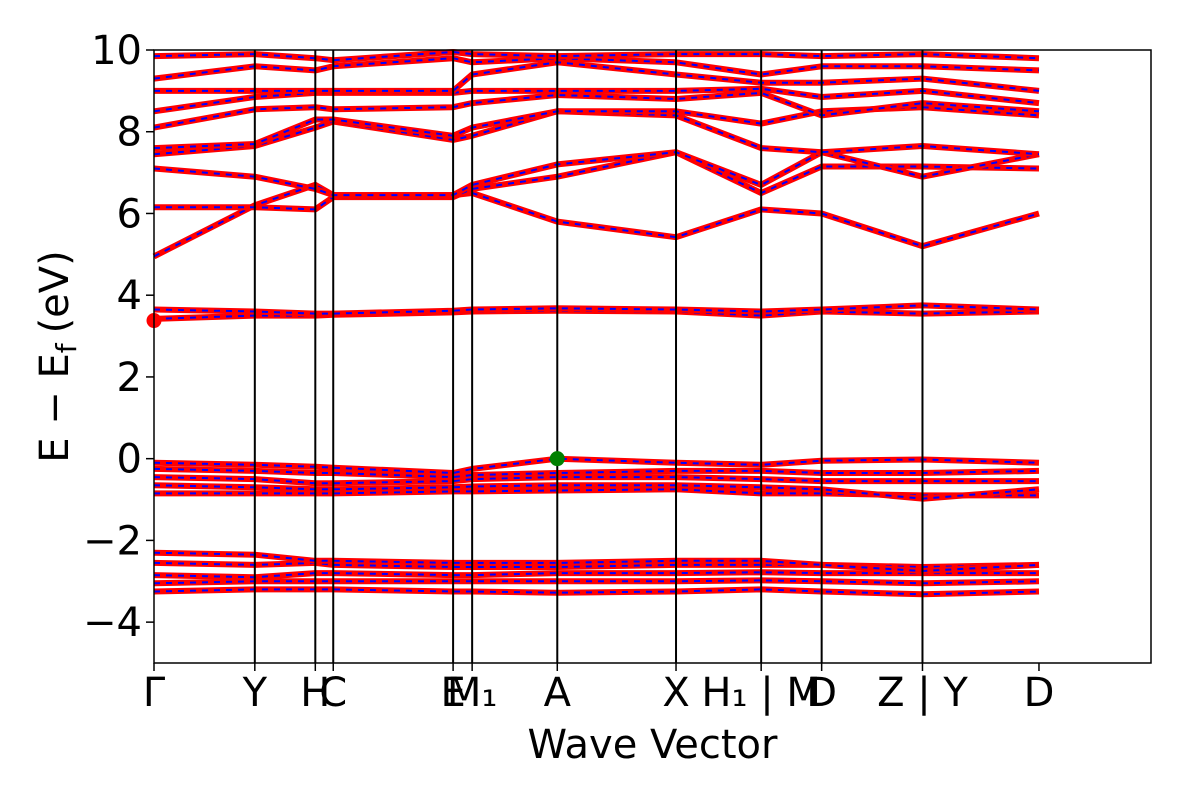  Describe the element at coordinates (653, 745) in the screenshot. I see `x-axis-label: Wave Vector` at that location.